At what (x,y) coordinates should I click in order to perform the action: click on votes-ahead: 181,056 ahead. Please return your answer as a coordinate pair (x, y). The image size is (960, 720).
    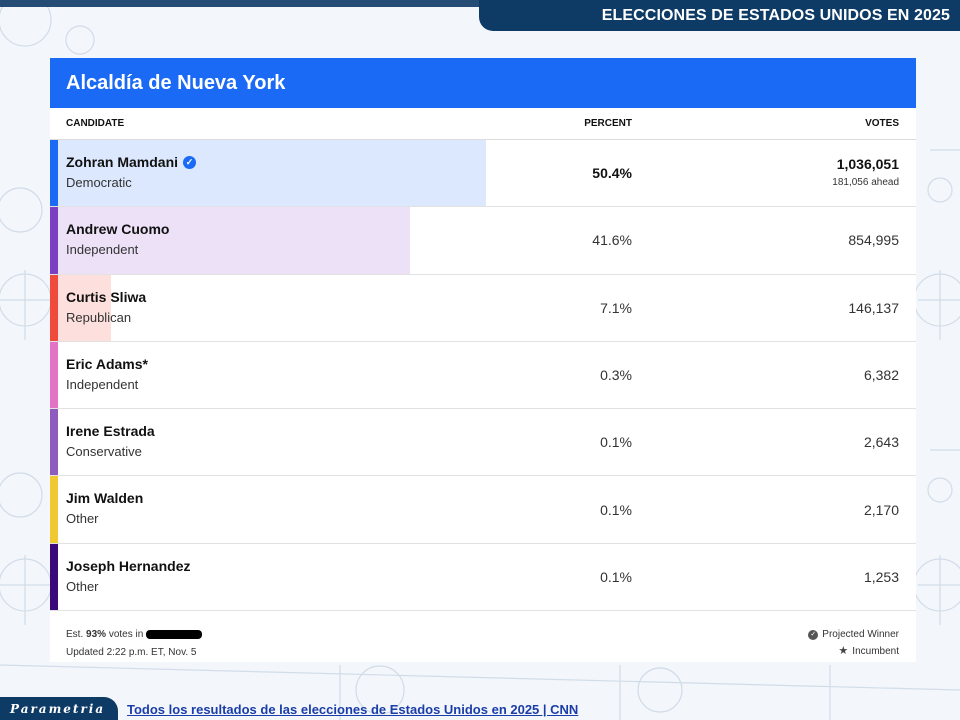
    Looking at the image, I should click on (865, 182).